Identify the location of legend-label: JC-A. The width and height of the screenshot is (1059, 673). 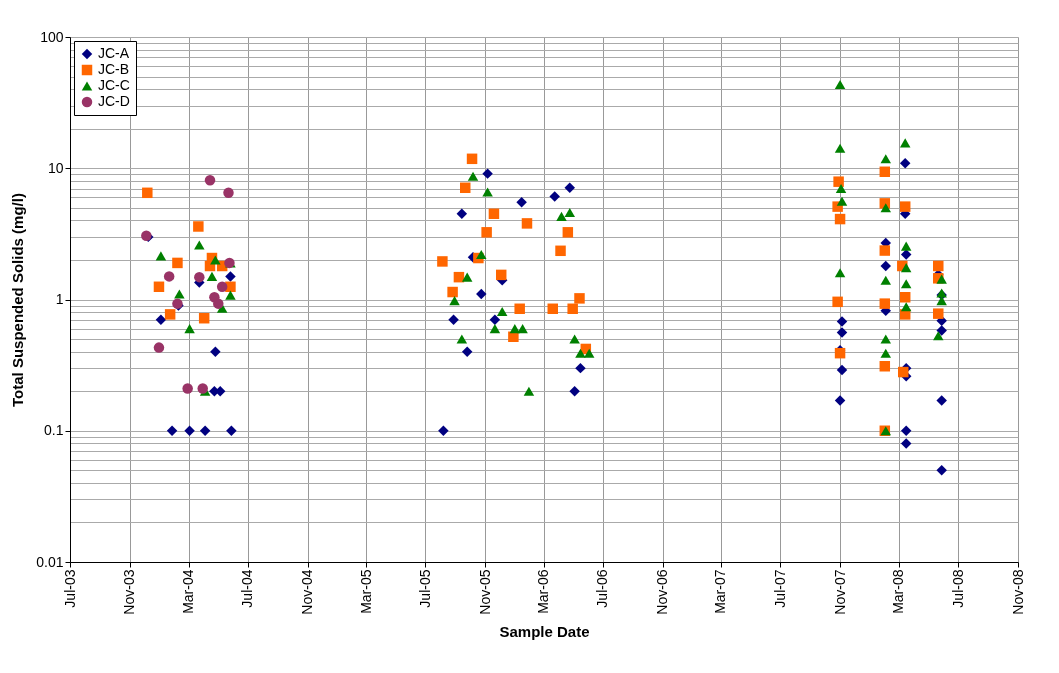
(114, 53).